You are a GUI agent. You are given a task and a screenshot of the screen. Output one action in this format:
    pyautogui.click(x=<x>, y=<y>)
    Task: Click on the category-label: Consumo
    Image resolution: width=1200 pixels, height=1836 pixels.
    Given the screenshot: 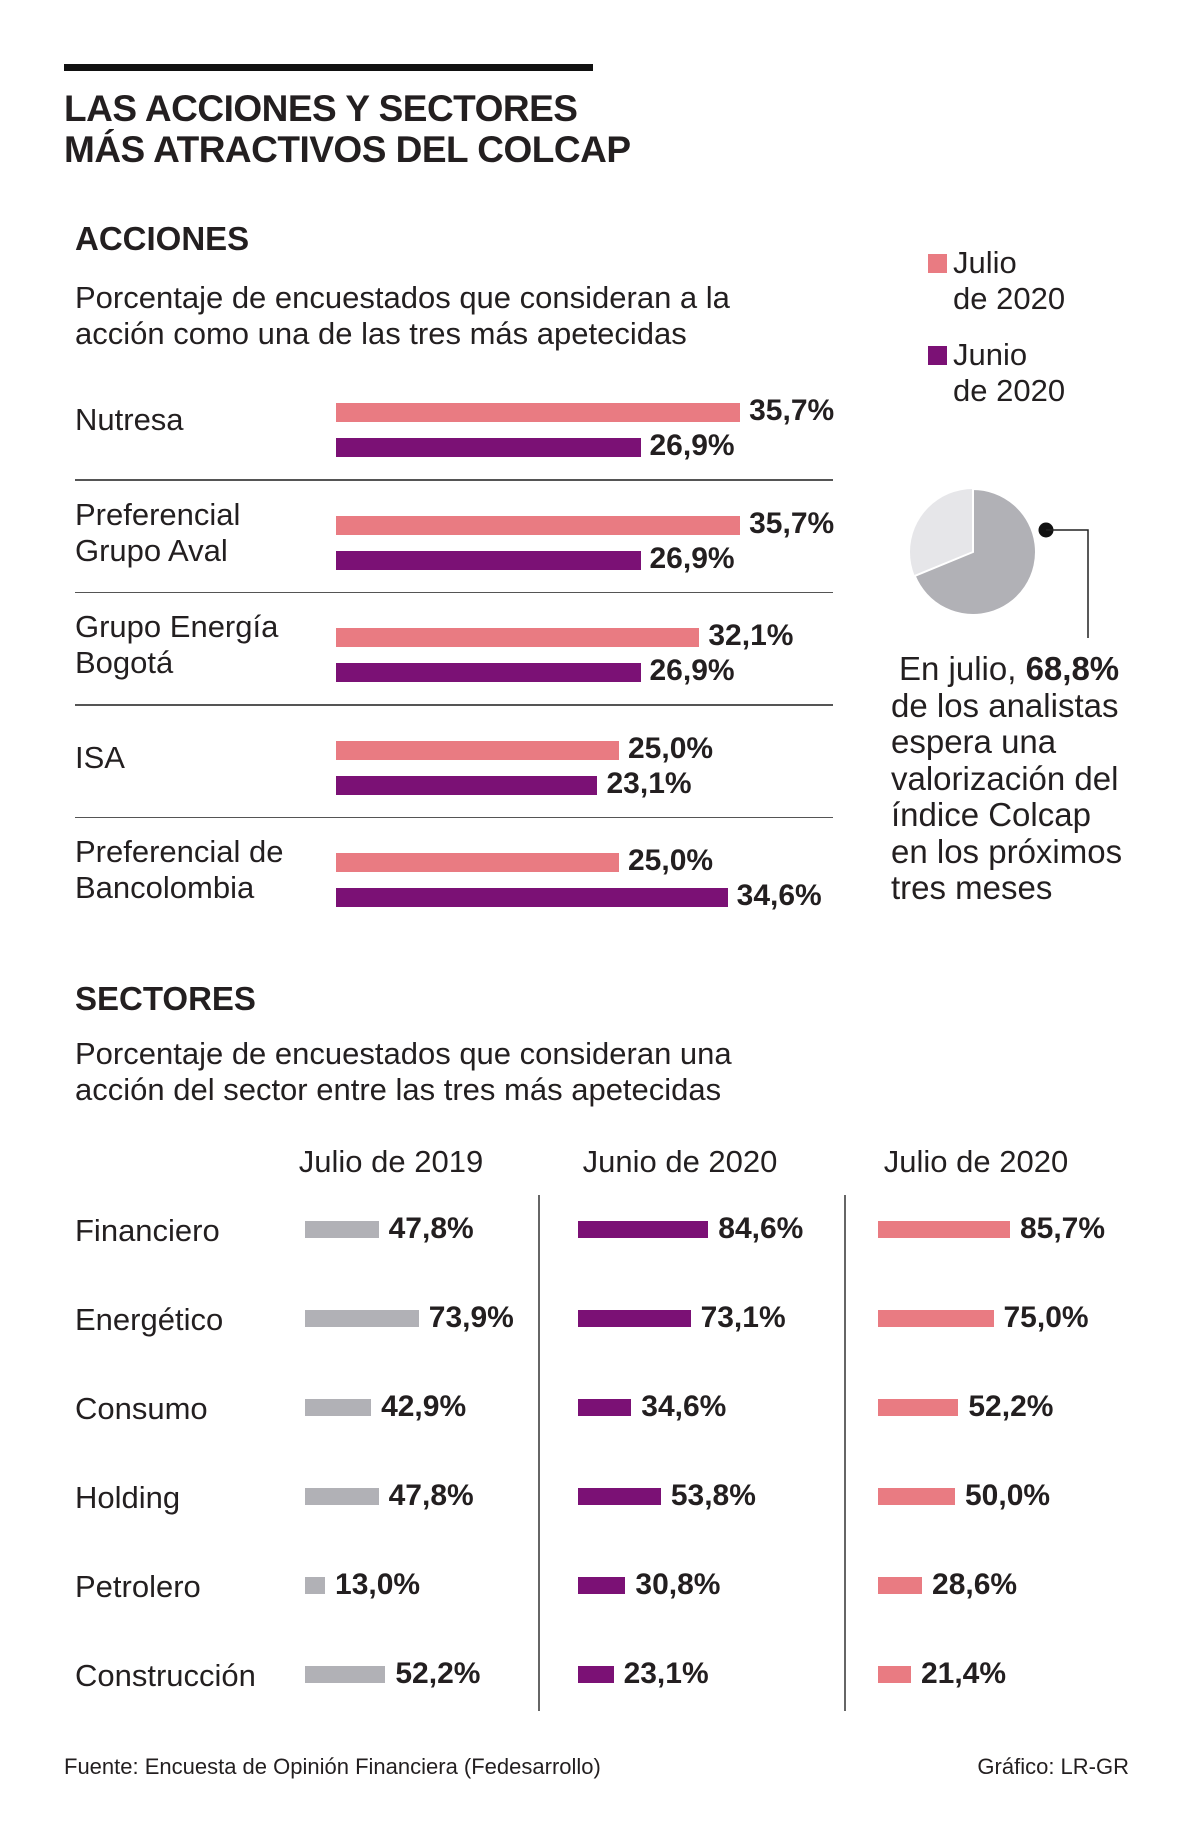 What is the action you would take?
    pyautogui.click(x=141, y=1408)
    